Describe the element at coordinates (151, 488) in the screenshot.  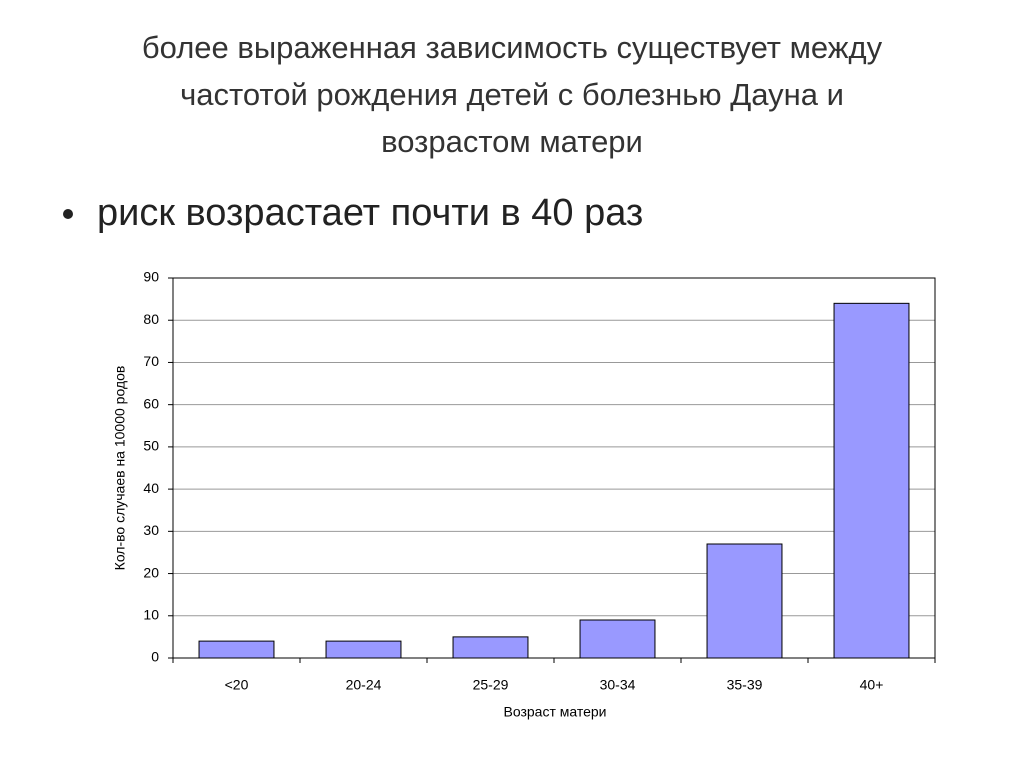
I see `y-tick-label: 40` at that location.